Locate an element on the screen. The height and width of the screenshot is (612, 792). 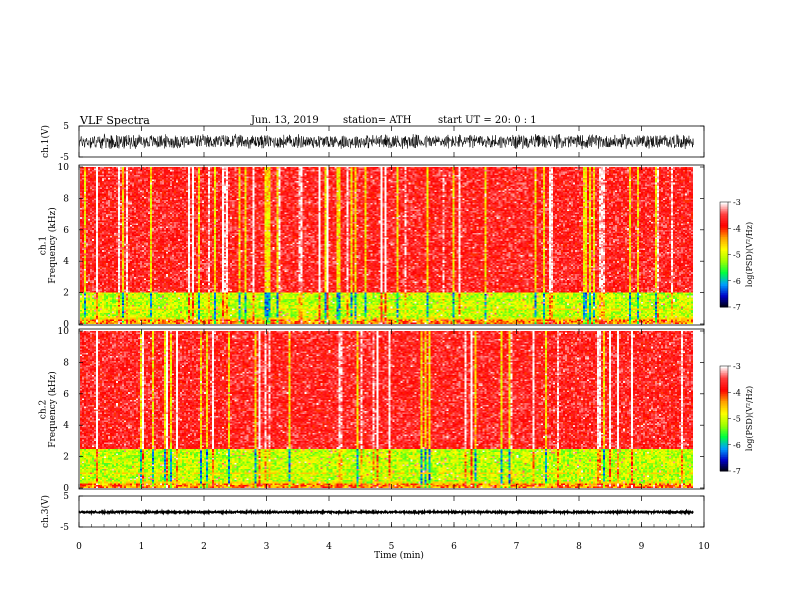
x-axis-label: Time (min) is located at coordinates (399, 555).